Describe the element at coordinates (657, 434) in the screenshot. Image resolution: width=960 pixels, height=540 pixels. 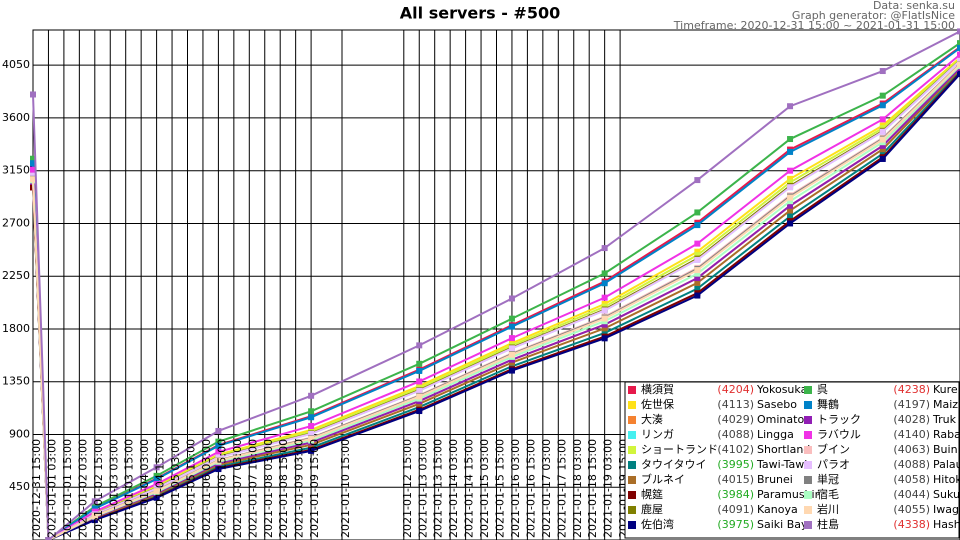
I see `legend-name: リンガ` at that location.